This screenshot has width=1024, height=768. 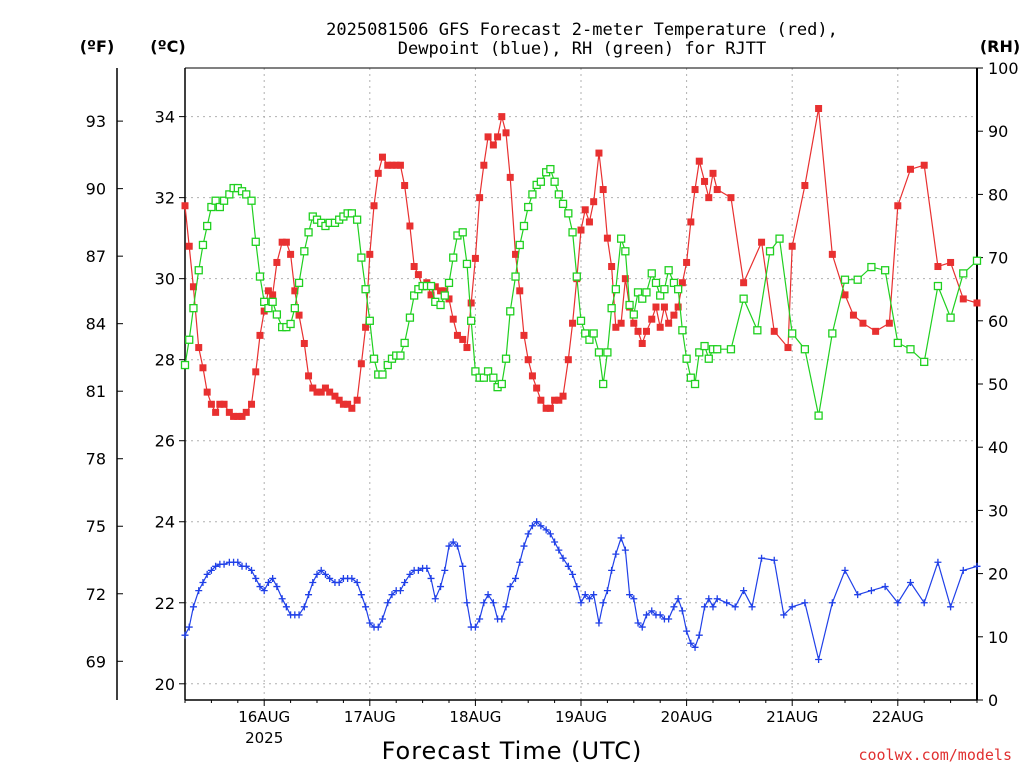 What do you see at coordinates (998, 131) in the screenshot?
I see `rh-tick-label: 90` at bounding box center [998, 131].